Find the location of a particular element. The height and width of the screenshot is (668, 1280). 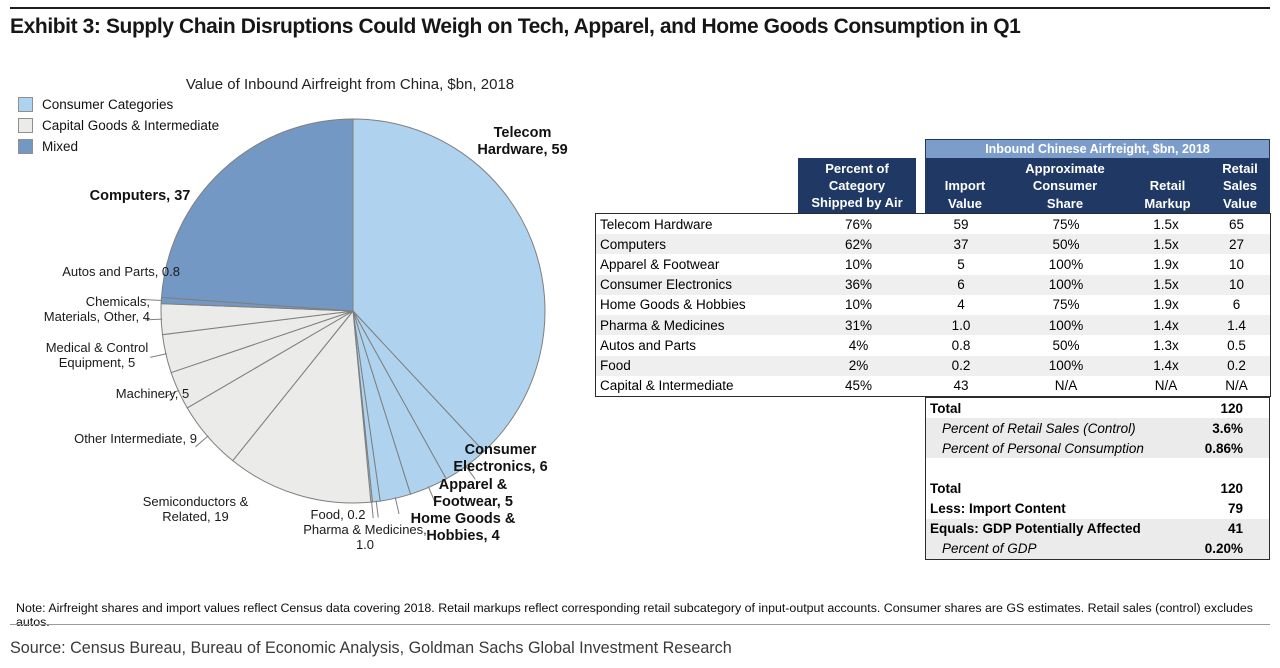

summary-row-pct-personal-consumption: Percent of Personal Consumption 0.86% is located at coordinates (1097, 448).